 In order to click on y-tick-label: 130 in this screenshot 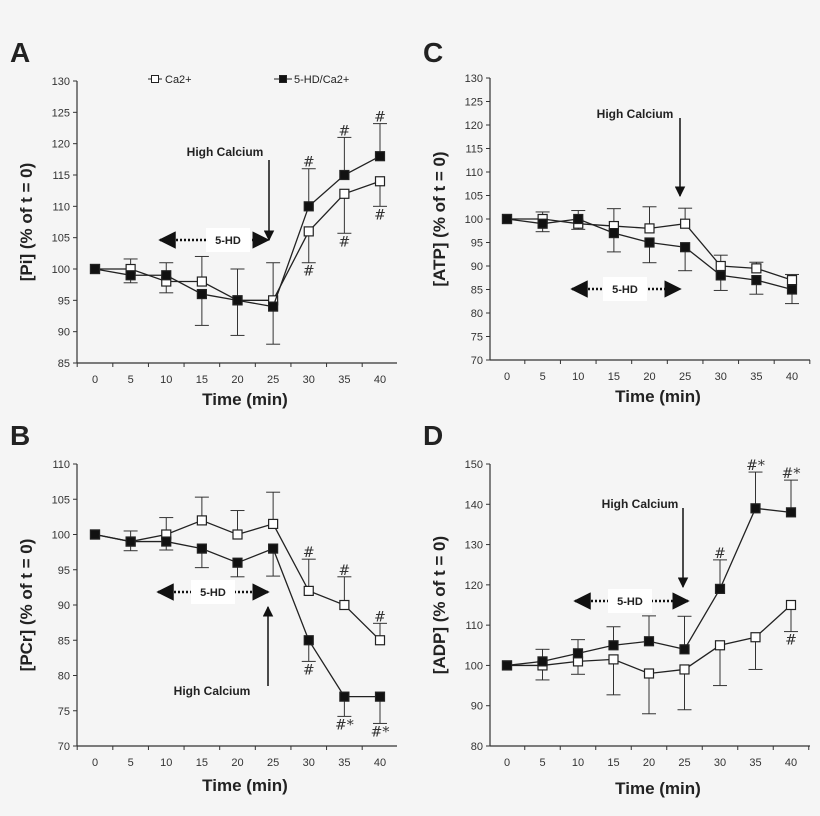, I will do `click(61, 82)`.